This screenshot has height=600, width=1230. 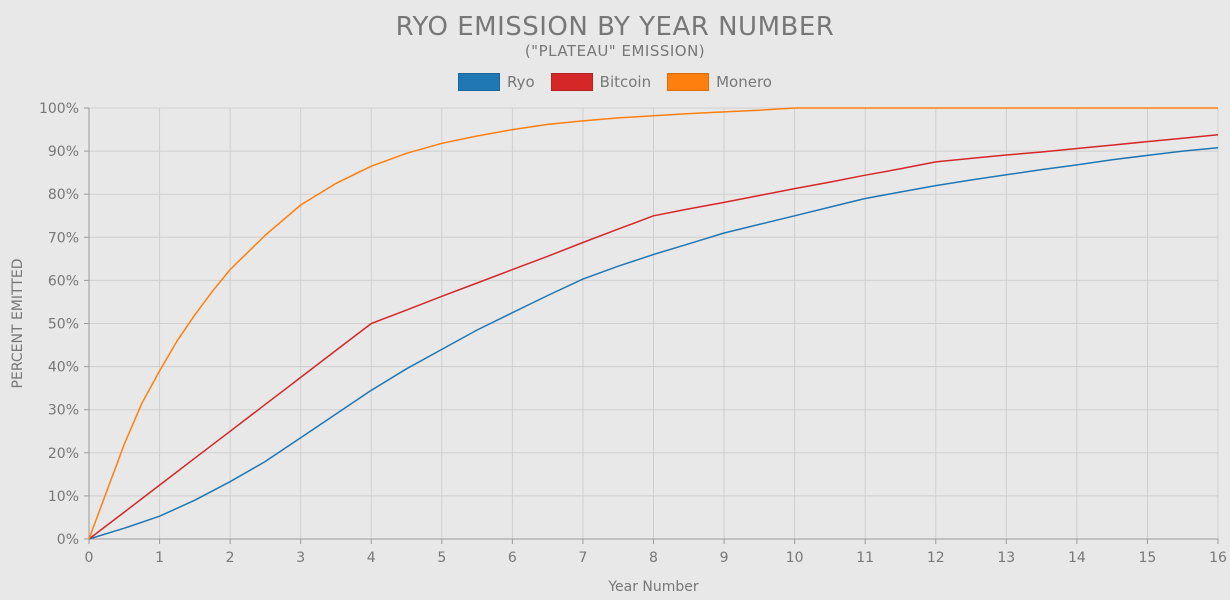 I want to click on x-tick-label: 16, so click(x=1218, y=558).